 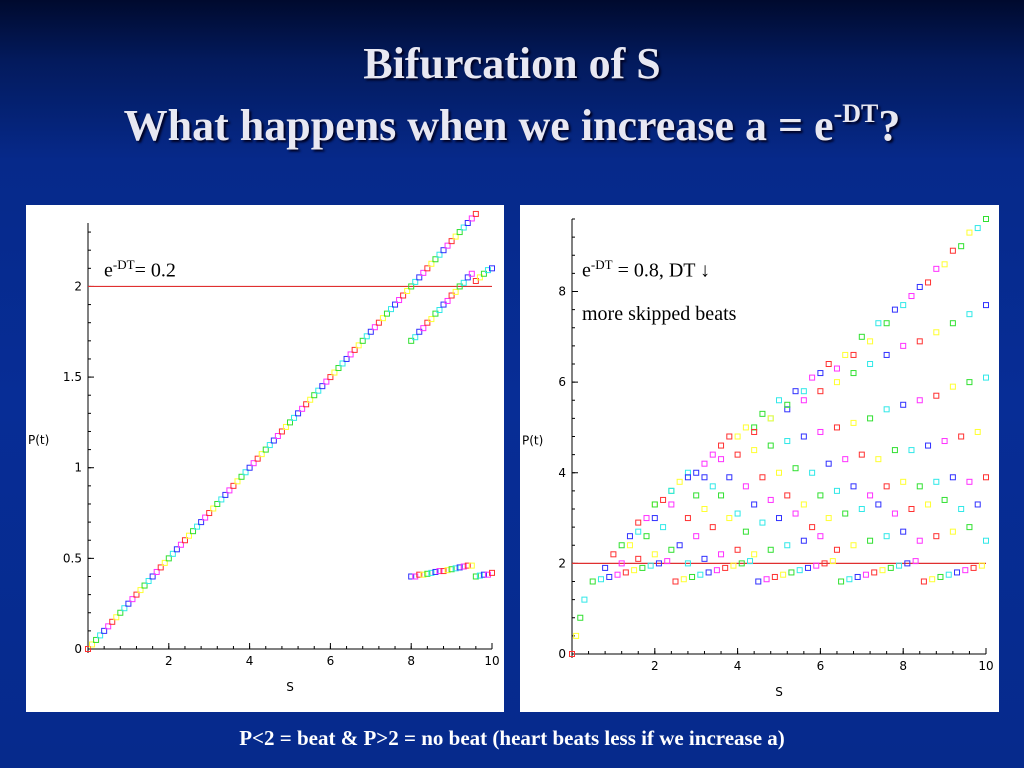 I want to click on left-y-tick-label: 0.5, so click(x=72, y=558).